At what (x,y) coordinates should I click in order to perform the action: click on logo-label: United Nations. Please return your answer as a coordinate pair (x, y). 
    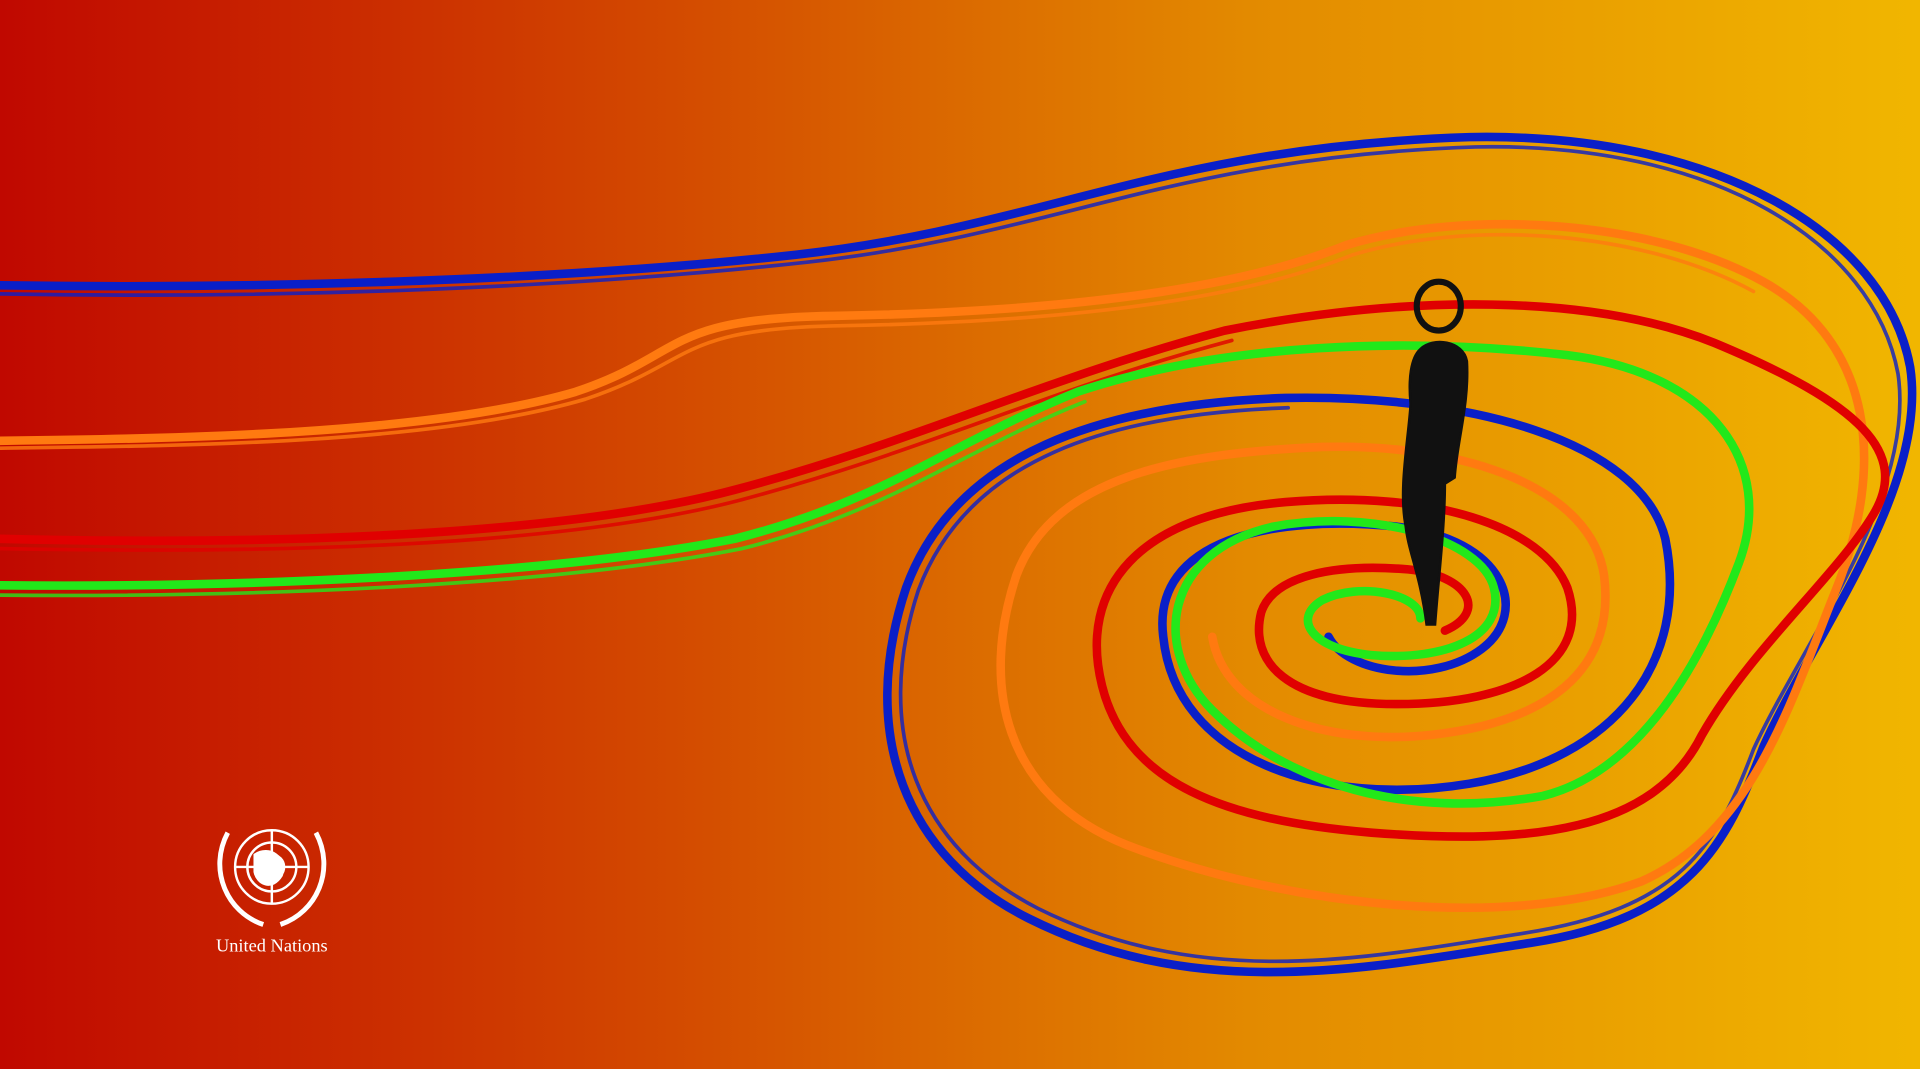
    Looking at the image, I should click on (272, 945).